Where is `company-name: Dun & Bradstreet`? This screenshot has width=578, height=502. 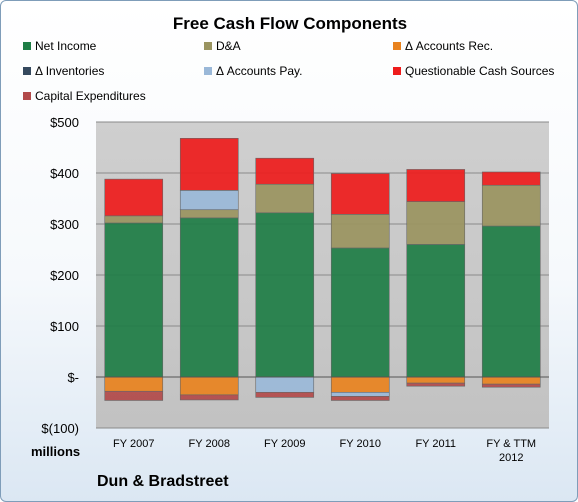
company-name: Dun & Bradstreet is located at coordinates (163, 481).